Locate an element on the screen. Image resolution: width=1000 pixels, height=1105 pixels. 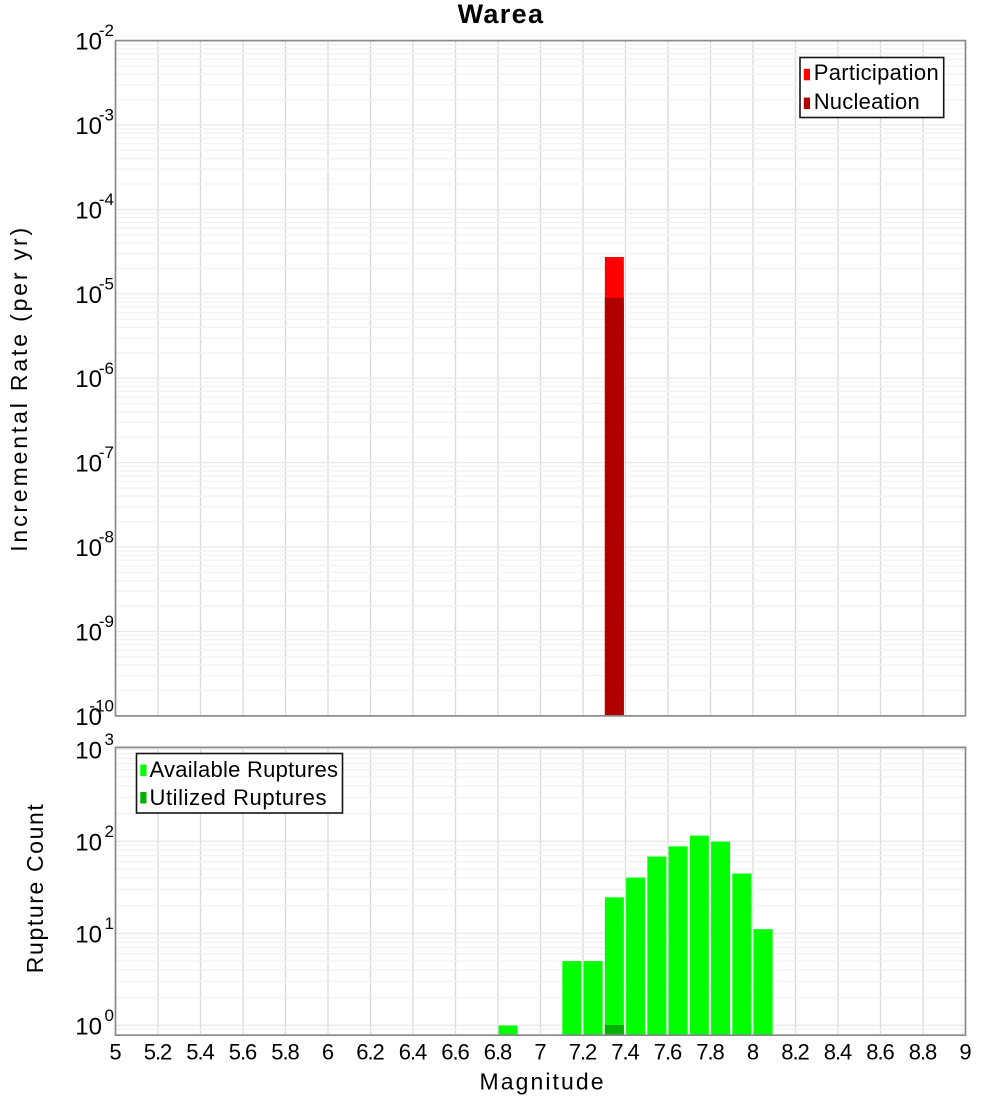
svg-text: 6.4 is located at coordinates (413, 1051).